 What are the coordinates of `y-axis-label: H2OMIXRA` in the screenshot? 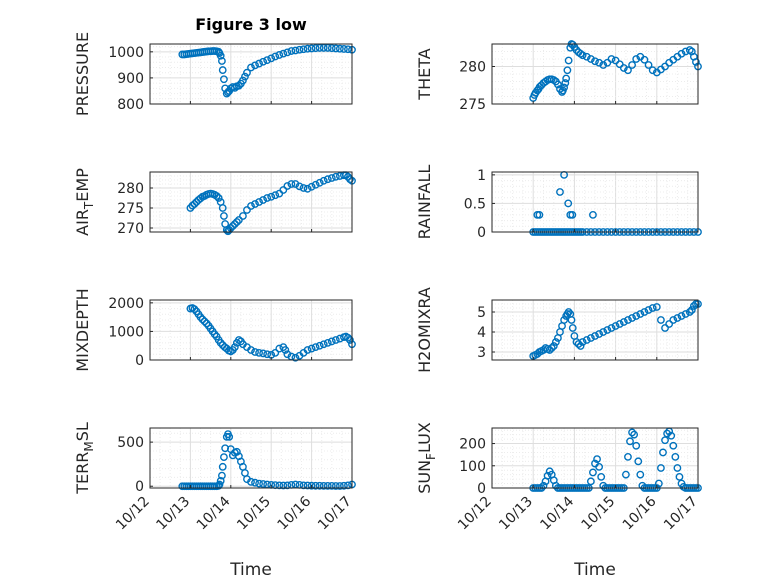 It's located at (424, 330).